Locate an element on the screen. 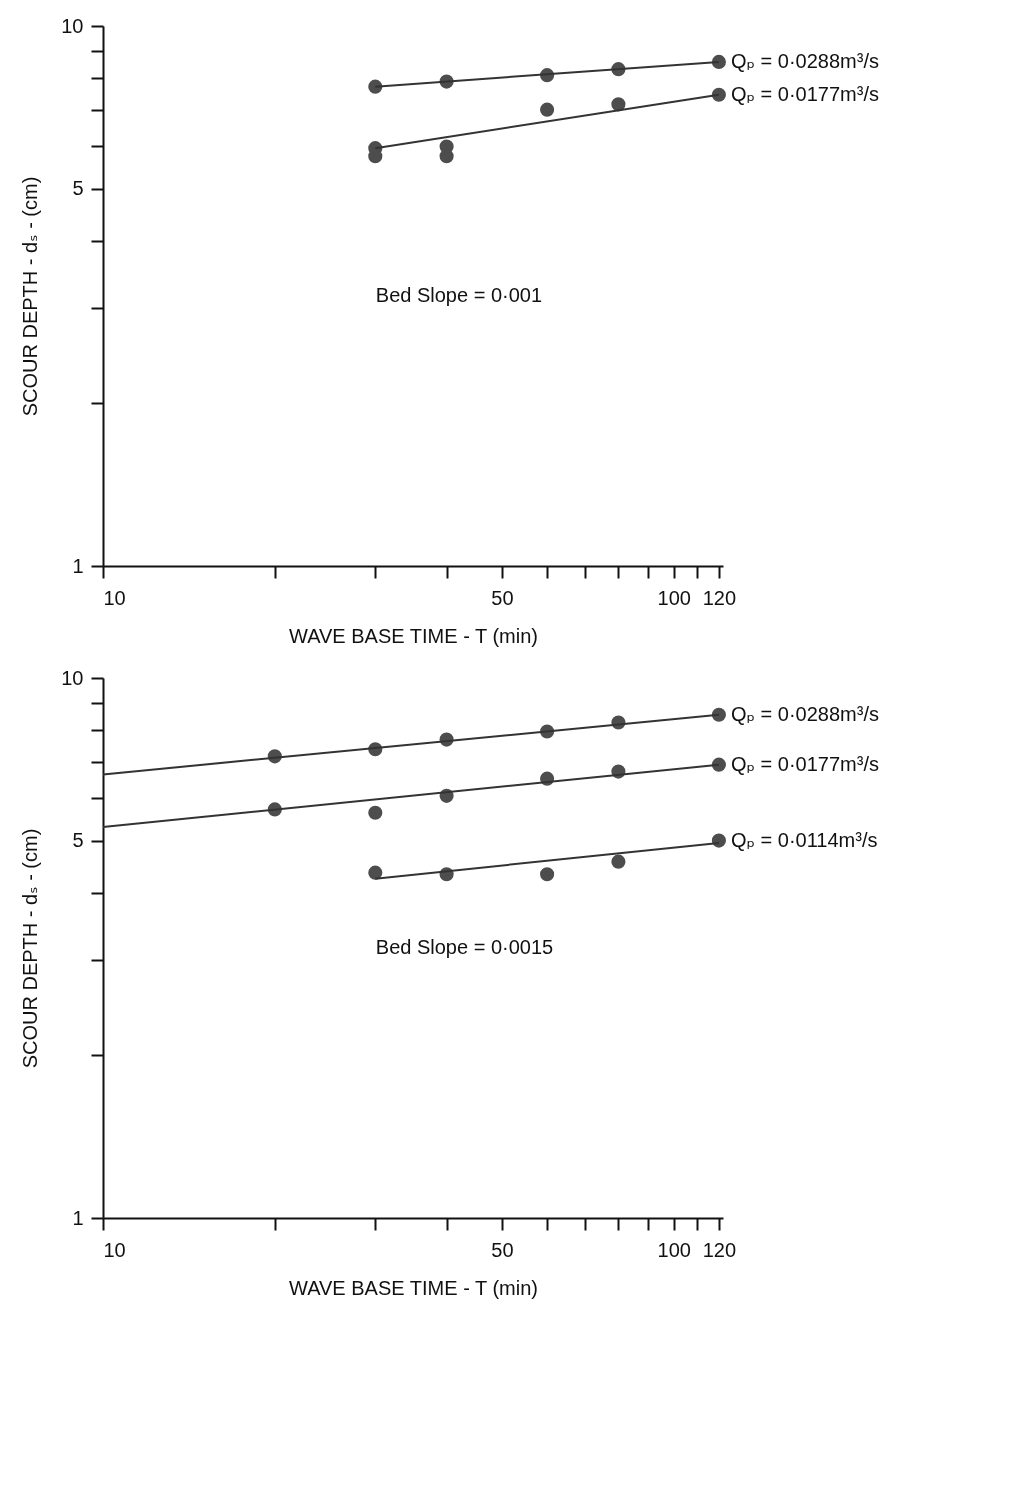  series-label: Qₚ = 0·0114m³/s is located at coordinates (804, 839).